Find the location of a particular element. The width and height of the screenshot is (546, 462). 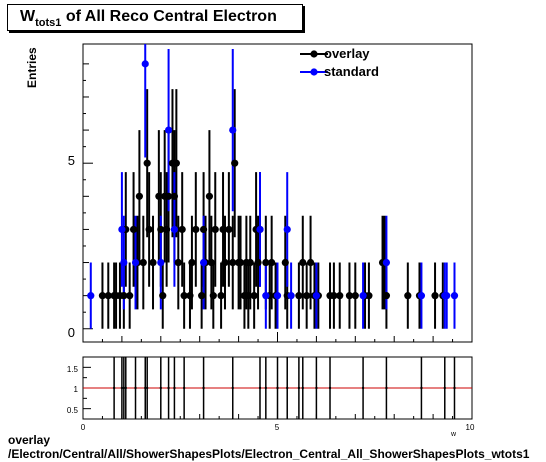

ratio-y-tick-1.5: 1.5 is located at coordinates (73, 369).